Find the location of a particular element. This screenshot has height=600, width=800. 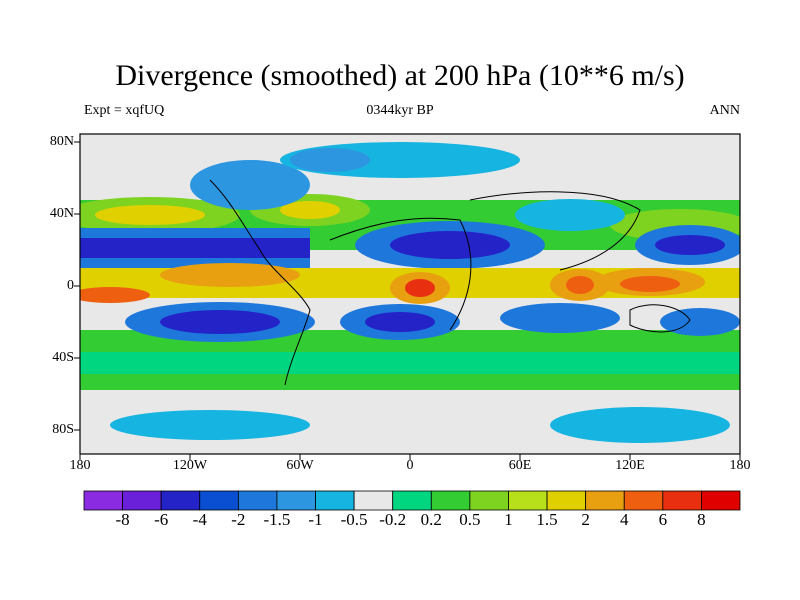

colorbar-label: 1 is located at coordinates (508, 519).